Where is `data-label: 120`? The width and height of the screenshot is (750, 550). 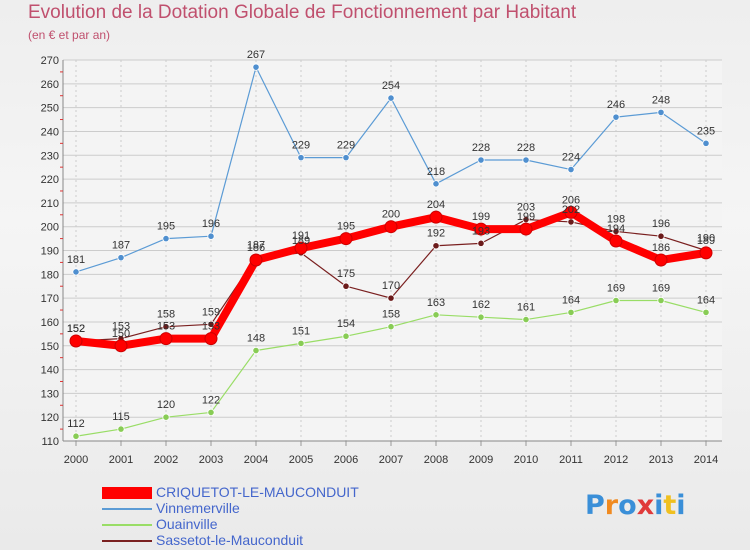
data-label: 120 is located at coordinates (166, 405).